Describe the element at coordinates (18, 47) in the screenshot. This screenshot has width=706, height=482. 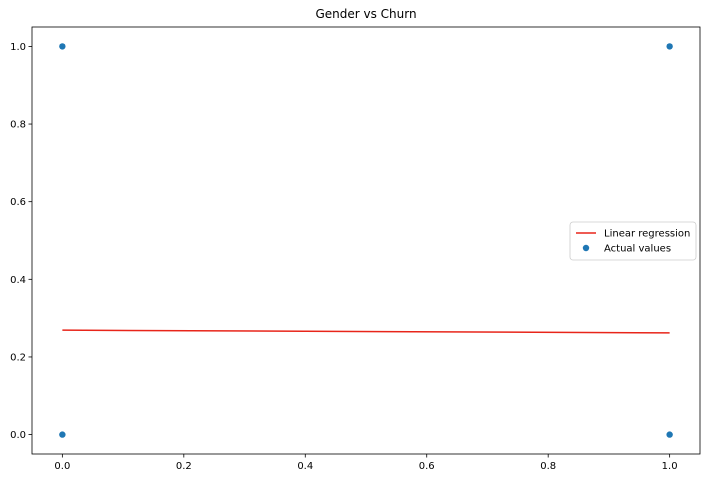
I see `y-tick-label: 1.0` at that location.